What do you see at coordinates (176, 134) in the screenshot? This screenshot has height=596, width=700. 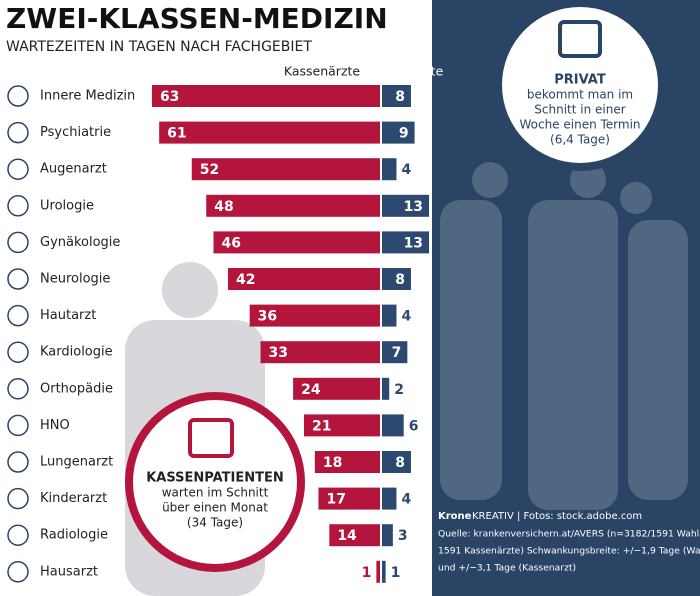 I see `value-label: 61` at bounding box center [176, 134].